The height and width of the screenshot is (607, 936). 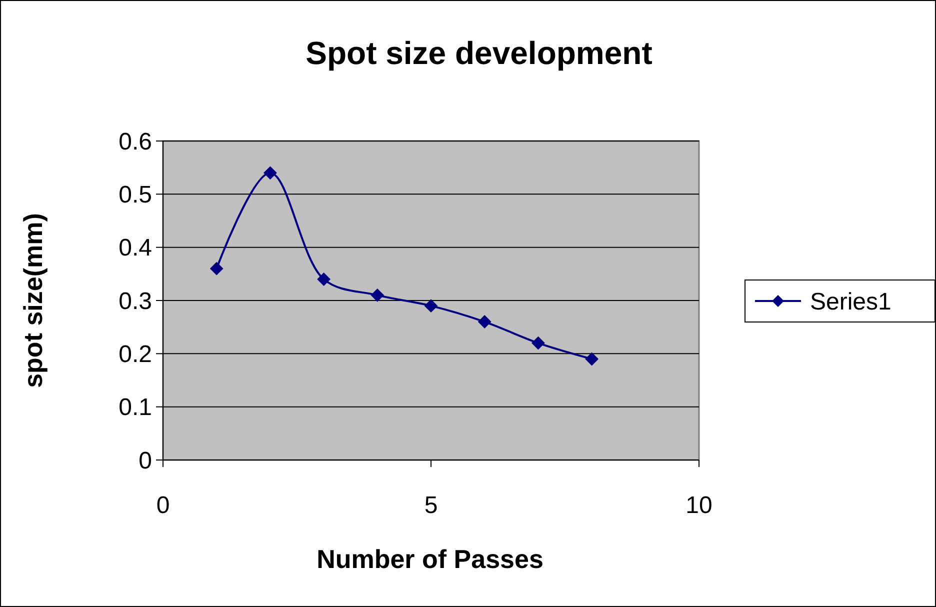 What do you see at coordinates (135, 248) in the screenshot?
I see `y-tick-label: 0.4` at bounding box center [135, 248].